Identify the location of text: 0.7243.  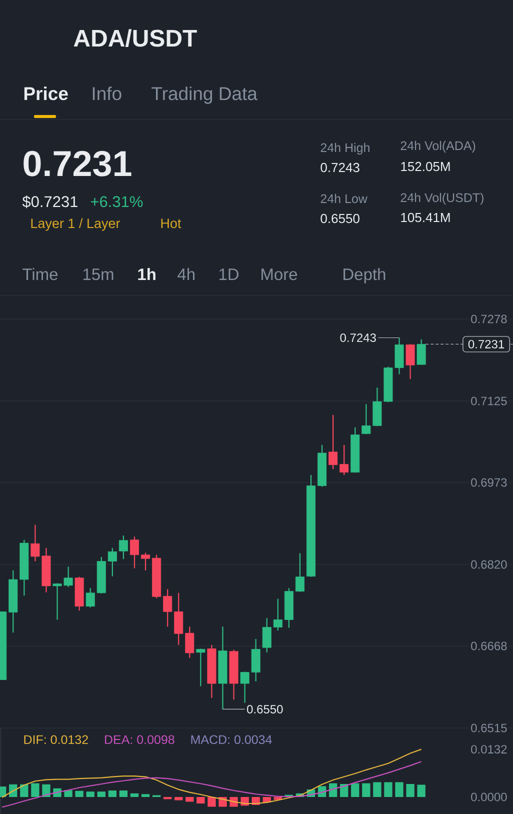
(340, 167).